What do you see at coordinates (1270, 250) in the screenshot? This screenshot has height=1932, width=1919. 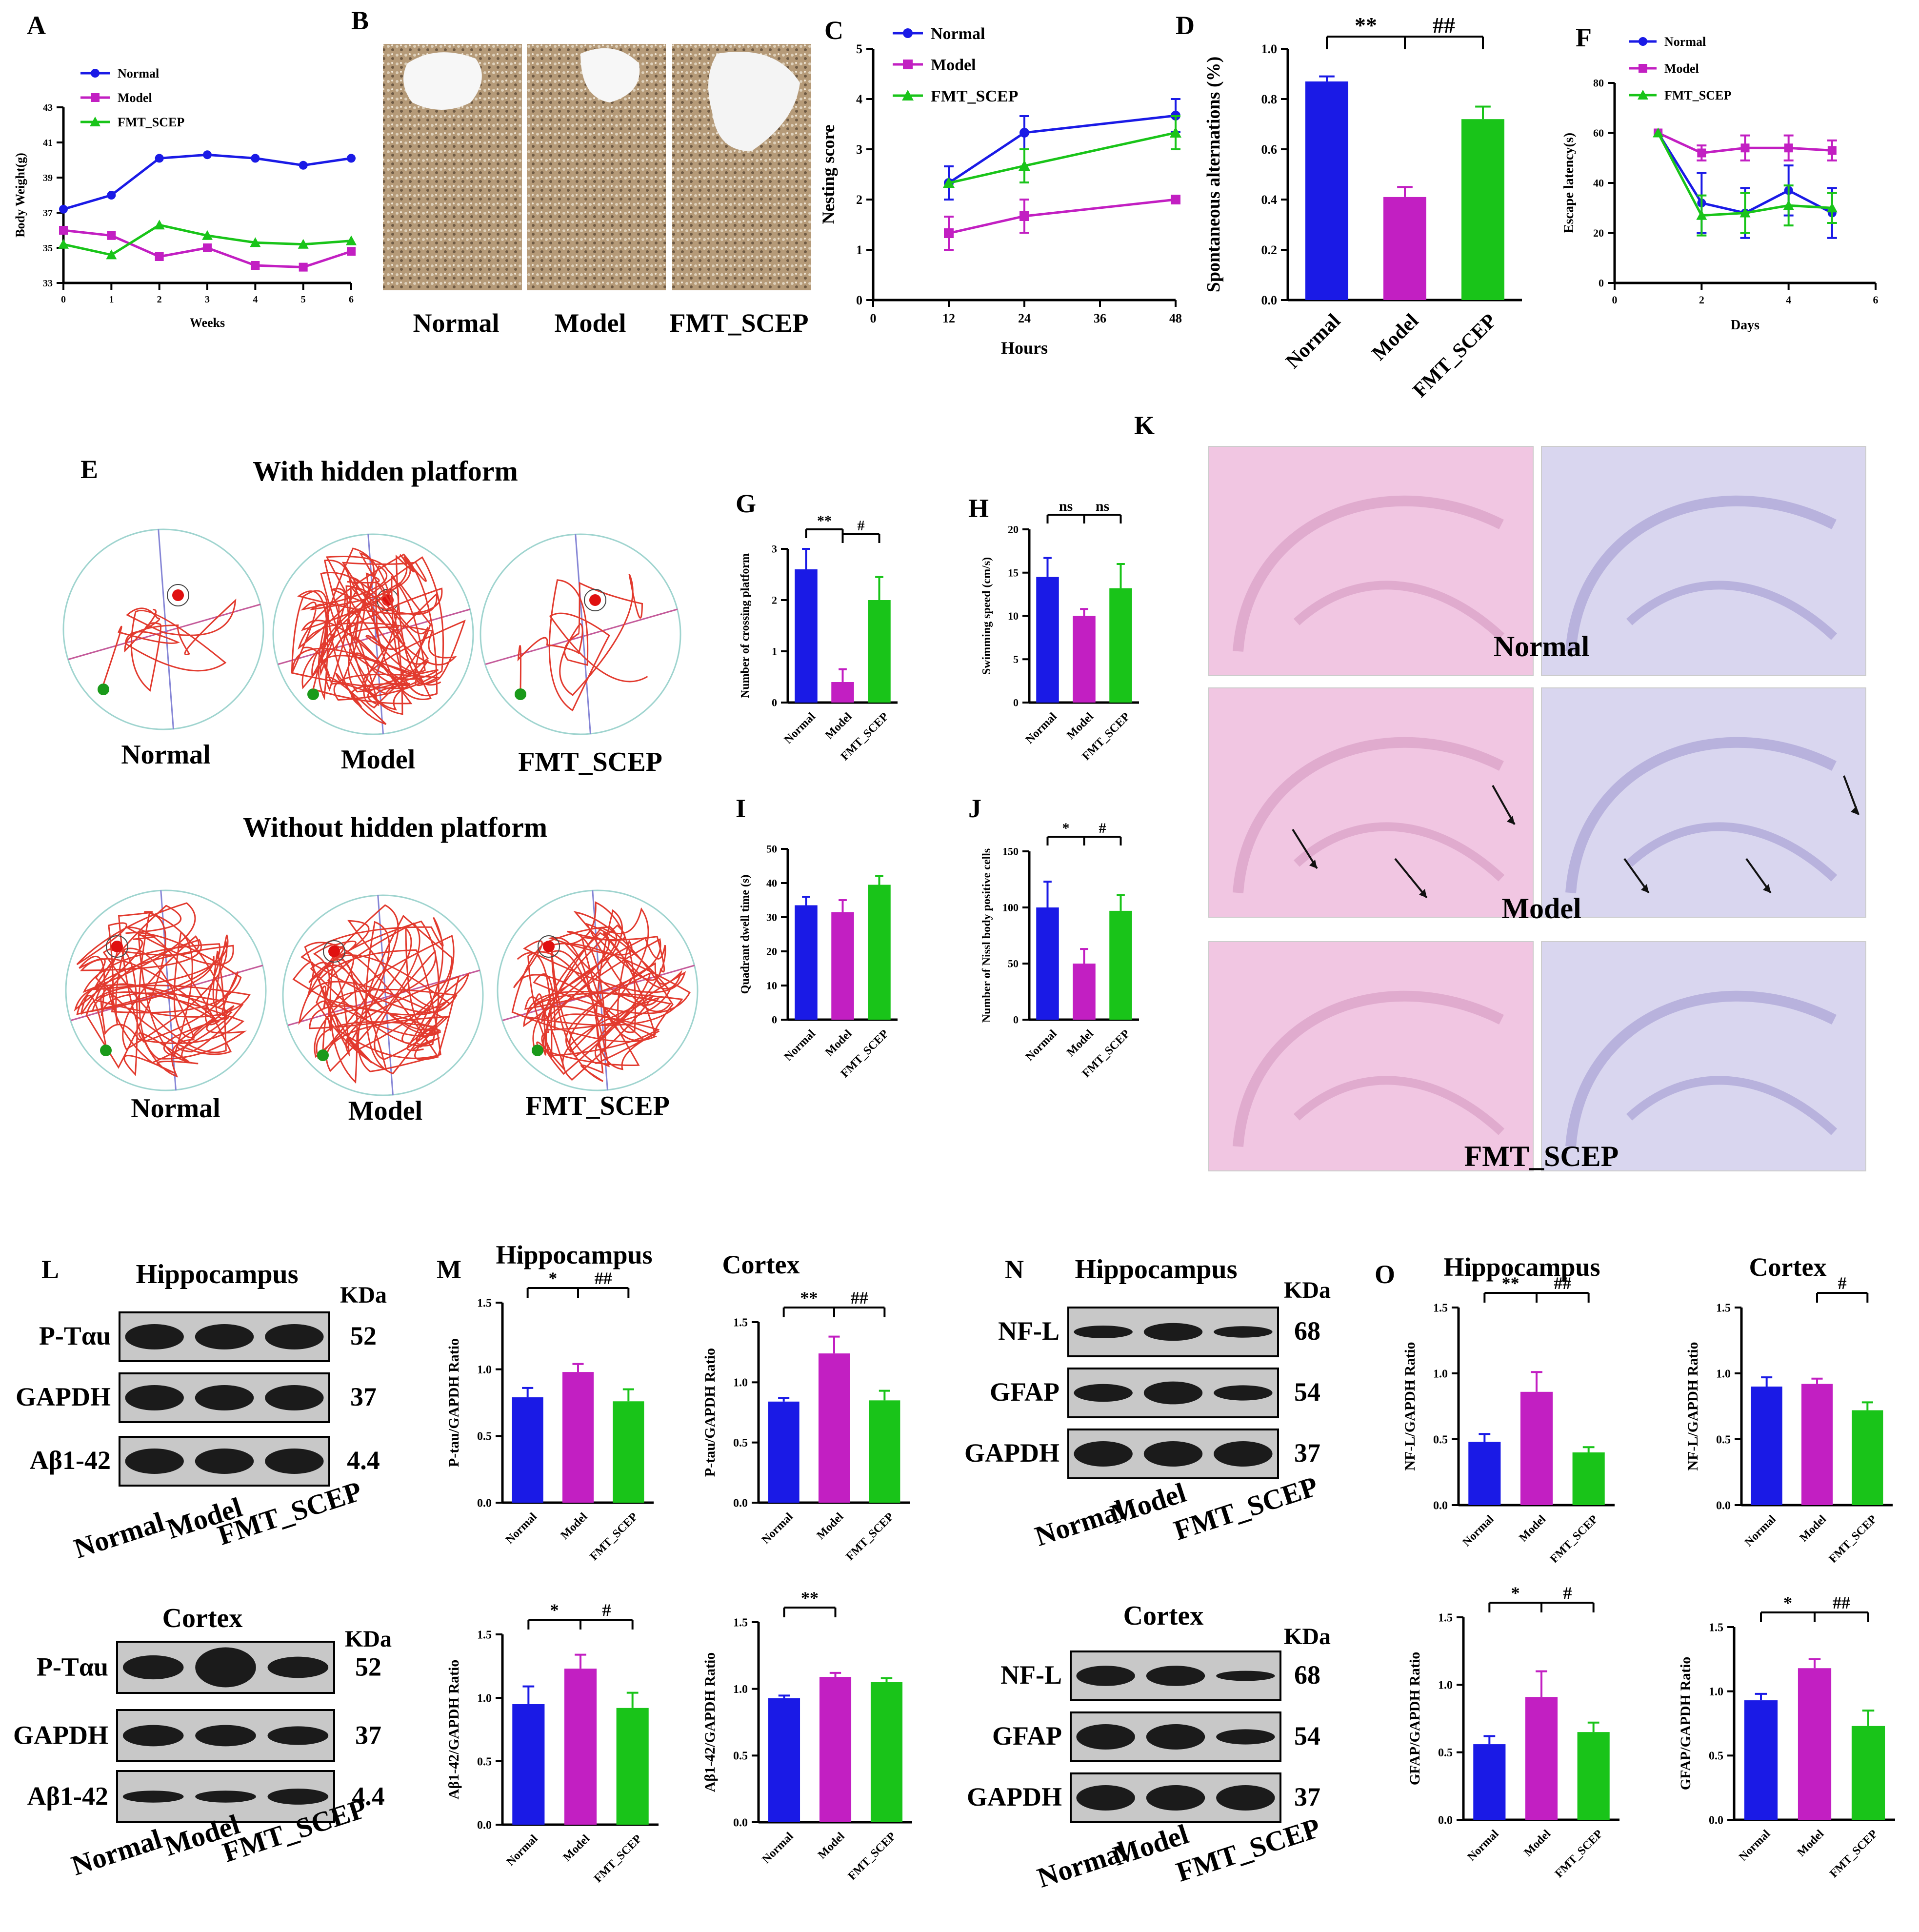 I see `y-tick-label: 0.2` at bounding box center [1270, 250].